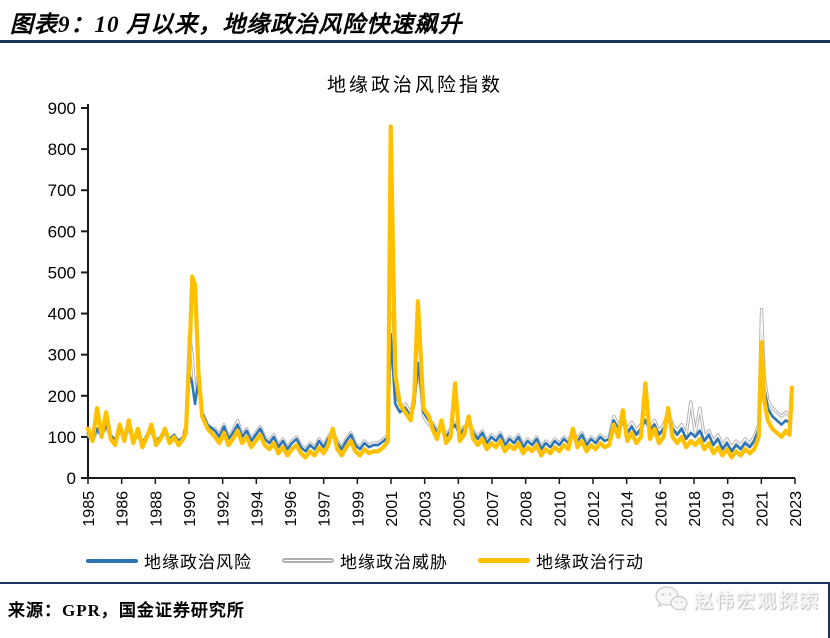 Image resolution: width=830 pixels, height=638 pixels. I want to click on right-edge-border, so click(829, 610).